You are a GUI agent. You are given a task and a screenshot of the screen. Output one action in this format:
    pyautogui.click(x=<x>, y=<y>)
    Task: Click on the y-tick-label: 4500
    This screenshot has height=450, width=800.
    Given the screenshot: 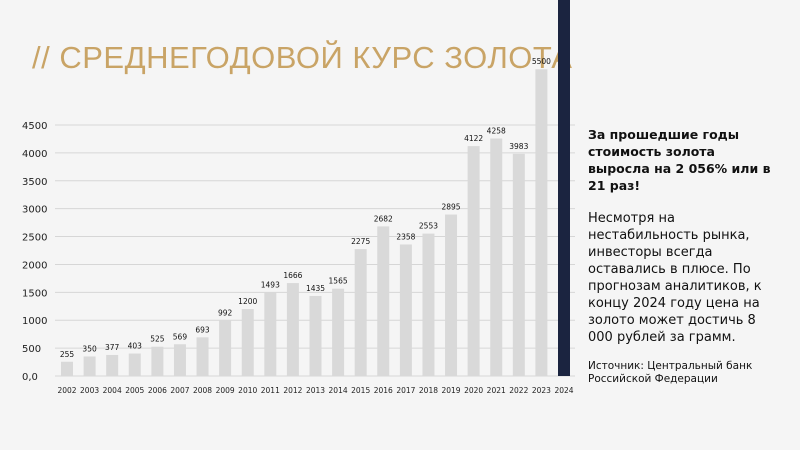 What is the action you would take?
    pyautogui.click(x=34, y=126)
    